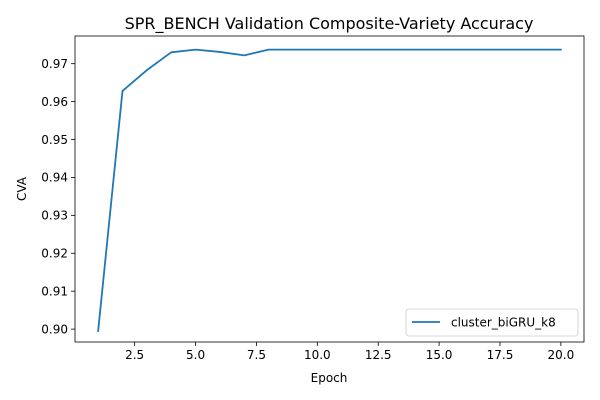  Describe the element at coordinates (329, 378) in the screenshot. I see `x-axis-label: Epoch` at that location.